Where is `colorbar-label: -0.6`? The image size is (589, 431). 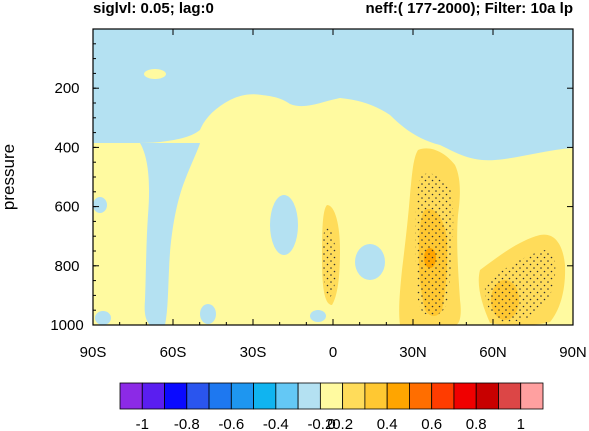 colorbar-label: -0.6 is located at coordinates (231, 423).